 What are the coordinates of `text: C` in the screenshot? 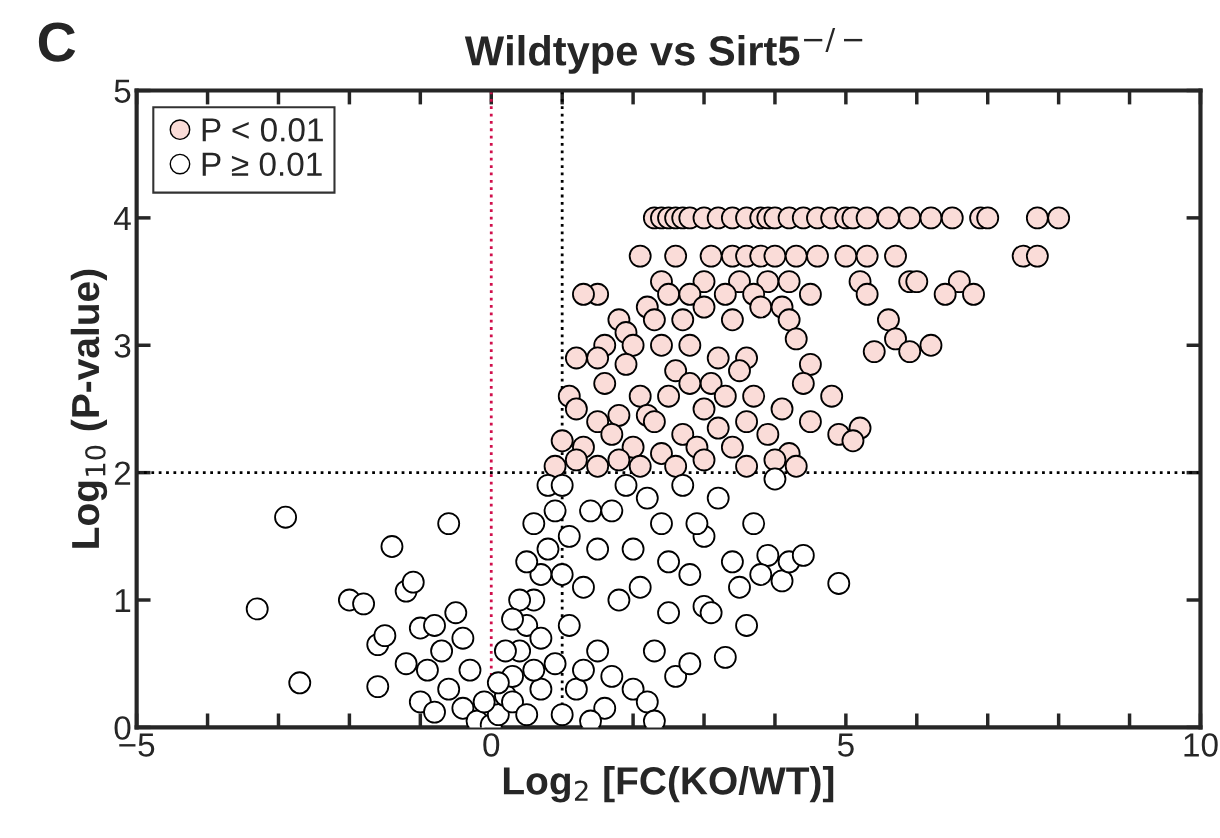 It's located at (57, 42).